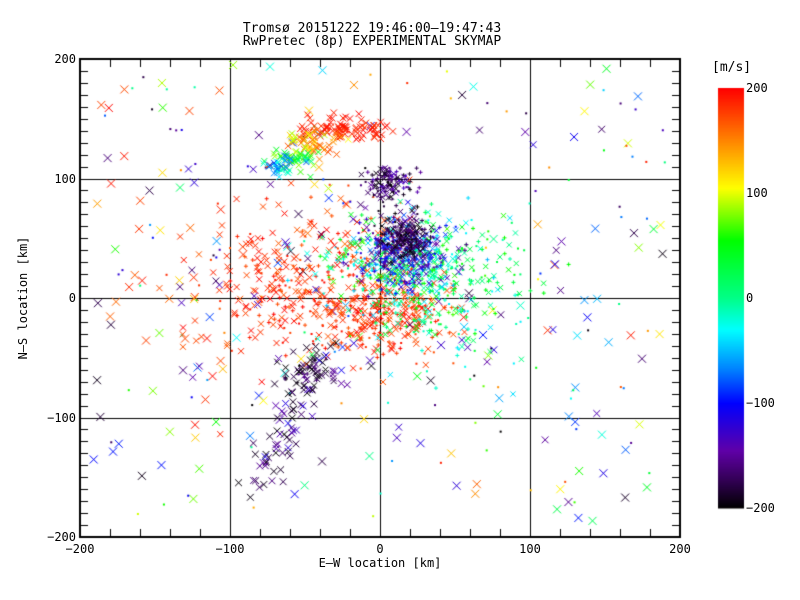  What do you see at coordinates (23, 298) in the screenshot?
I see `y-axis-label: N–S location [km]` at bounding box center [23, 298].